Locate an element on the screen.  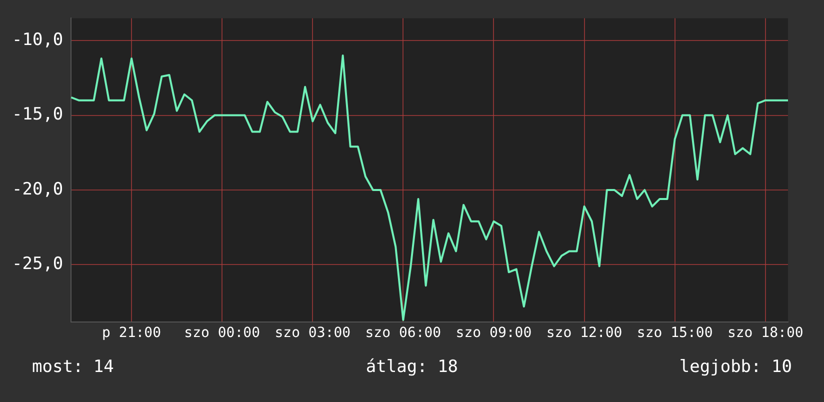
y-tick-label: -15,0 is located at coordinates (38, 114).